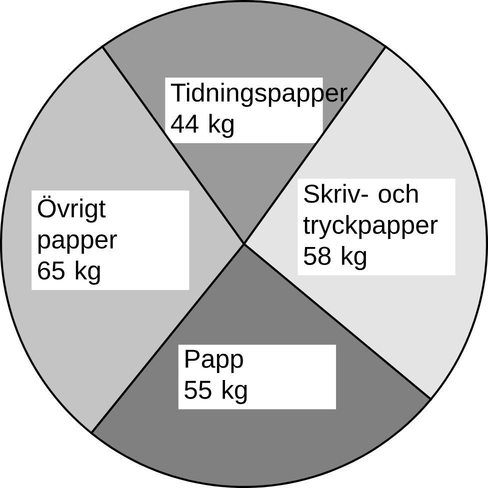 The width and height of the screenshot is (488, 488). What do you see at coordinates (215, 392) in the screenshot?
I see `data-label: 55 kg` at bounding box center [215, 392].